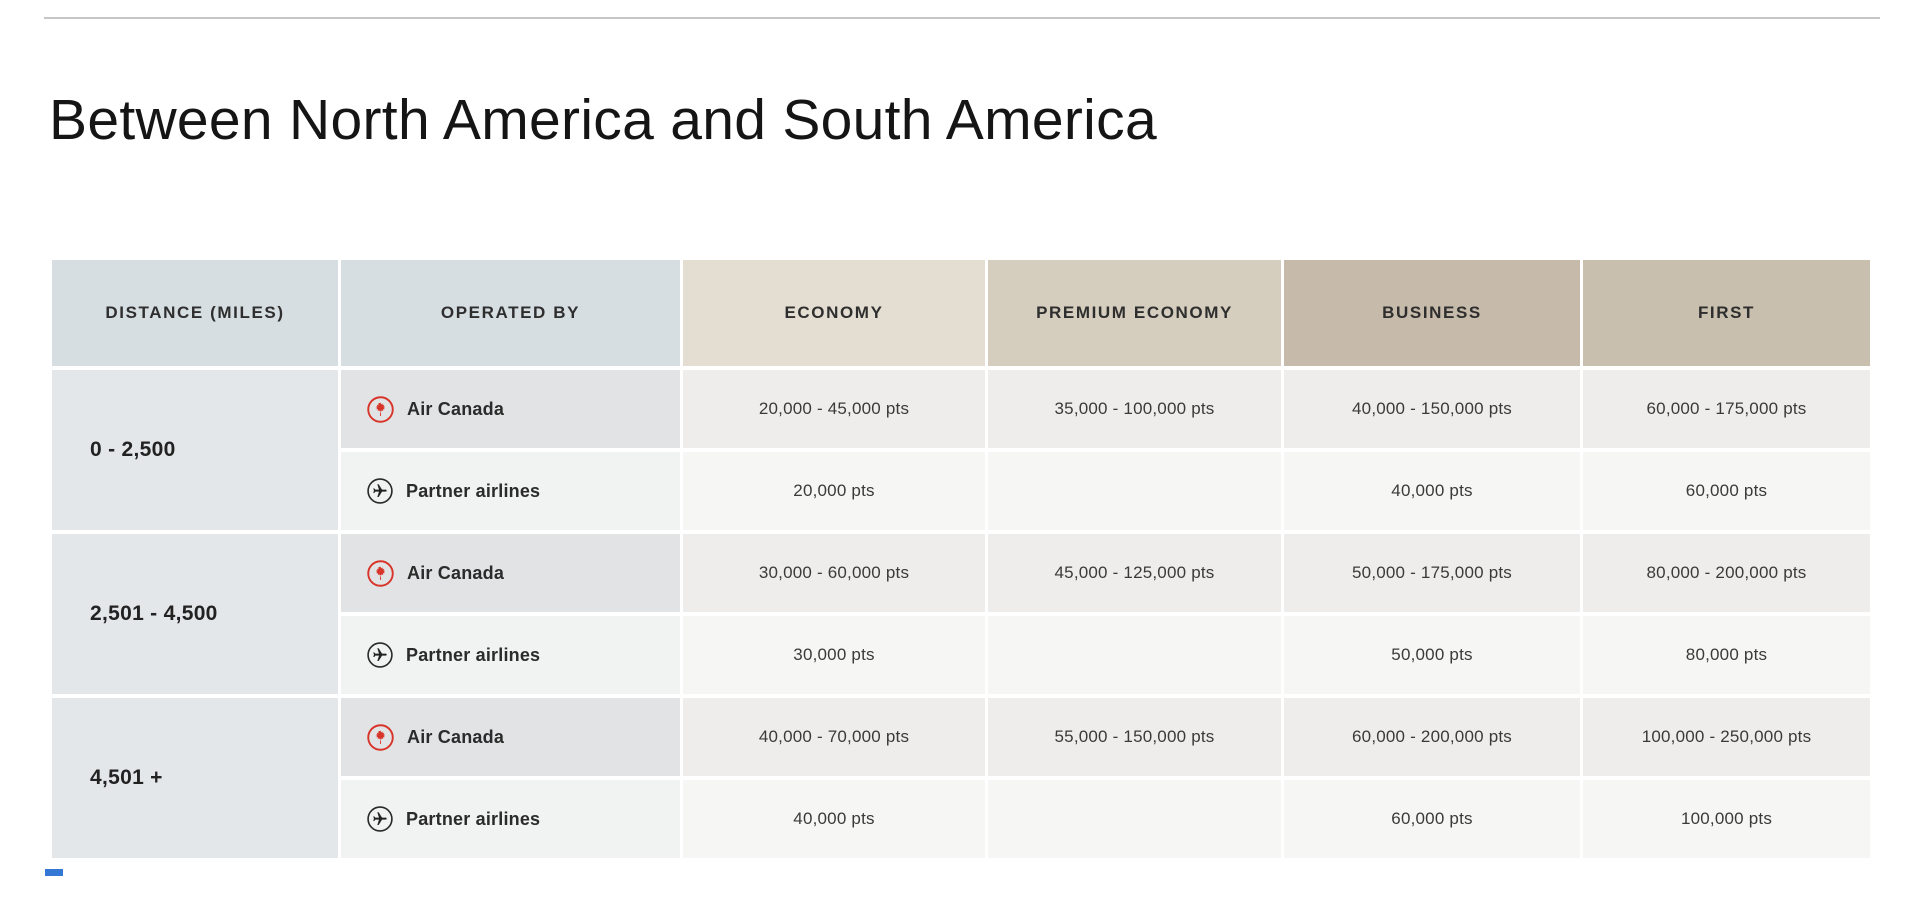 The height and width of the screenshot is (901, 1920). Describe the element at coordinates (1134, 573) in the screenshot. I see `value-cell-premium-economy: 45,000 - 125,000 pts` at that location.